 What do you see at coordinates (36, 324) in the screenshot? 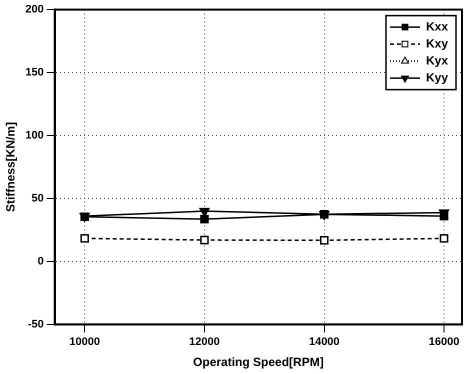
I see `y-tick-label: -50` at bounding box center [36, 324].